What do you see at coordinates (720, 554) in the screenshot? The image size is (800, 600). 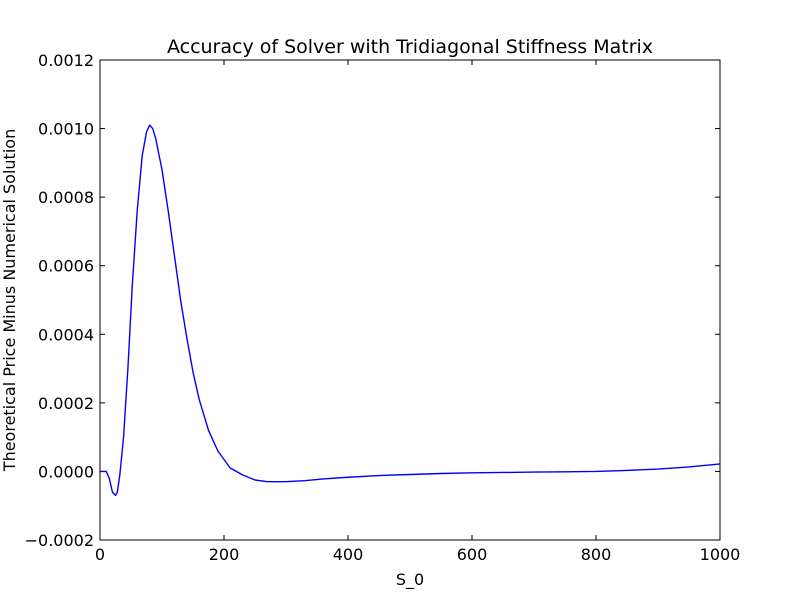 I see `x-tick-label: 1000` at bounding box center [720, 554].